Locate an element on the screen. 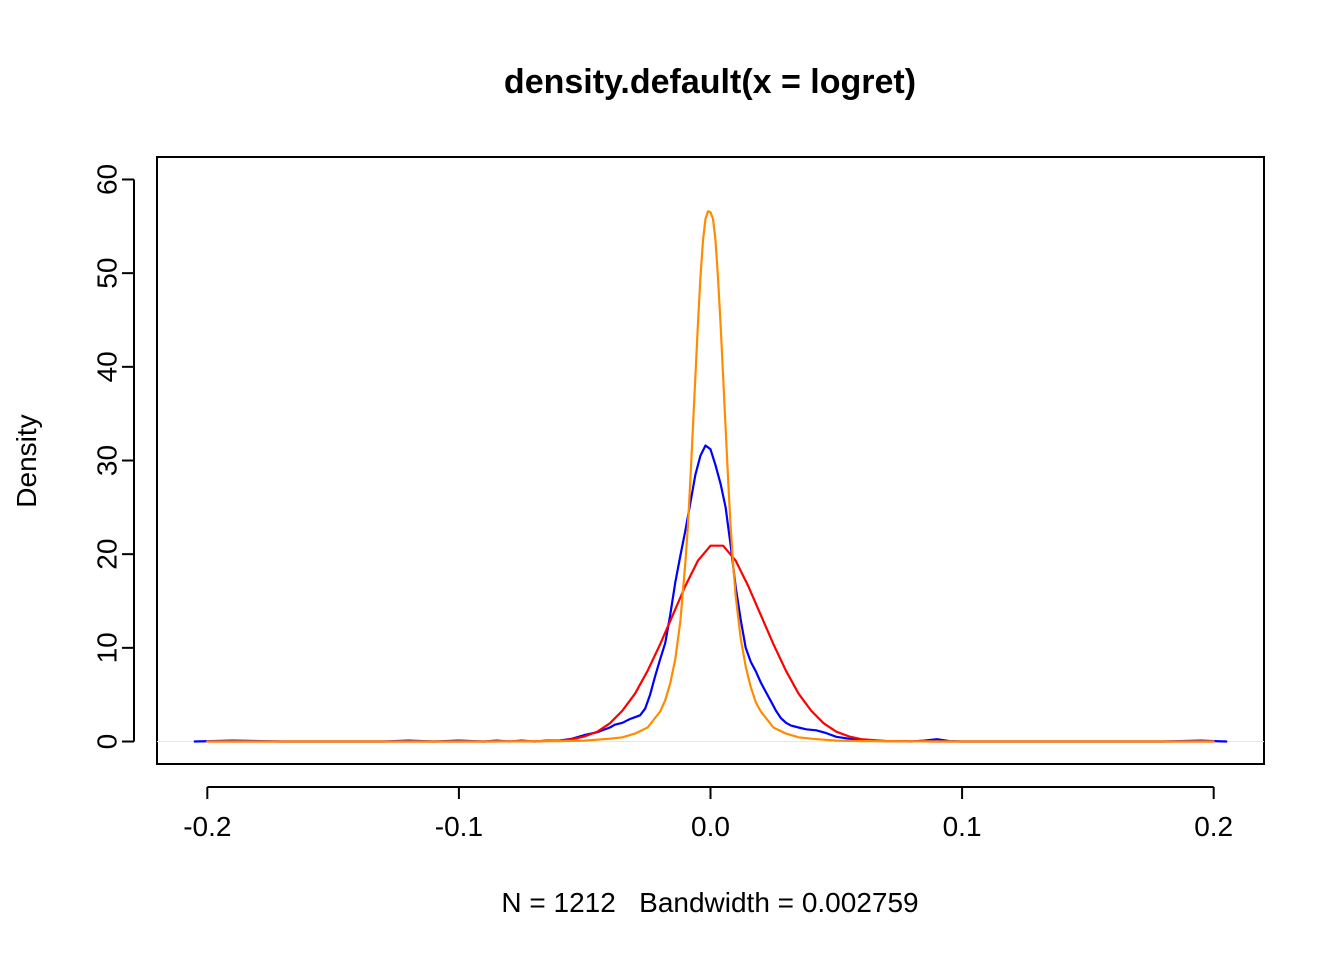  x-tick-label: 0.1 is located at coordinates (962, 826).